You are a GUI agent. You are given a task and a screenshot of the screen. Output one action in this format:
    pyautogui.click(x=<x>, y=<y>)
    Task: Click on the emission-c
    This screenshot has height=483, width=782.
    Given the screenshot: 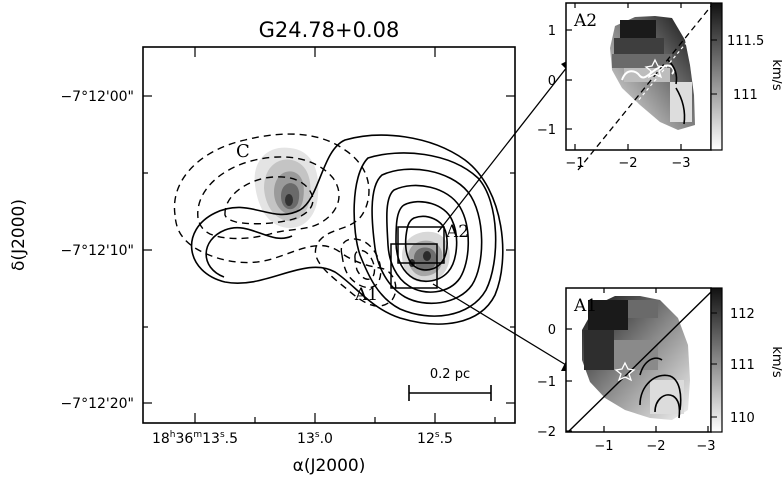 What is the action you would take?
    pyautogui.click(x=286, y=187)
    